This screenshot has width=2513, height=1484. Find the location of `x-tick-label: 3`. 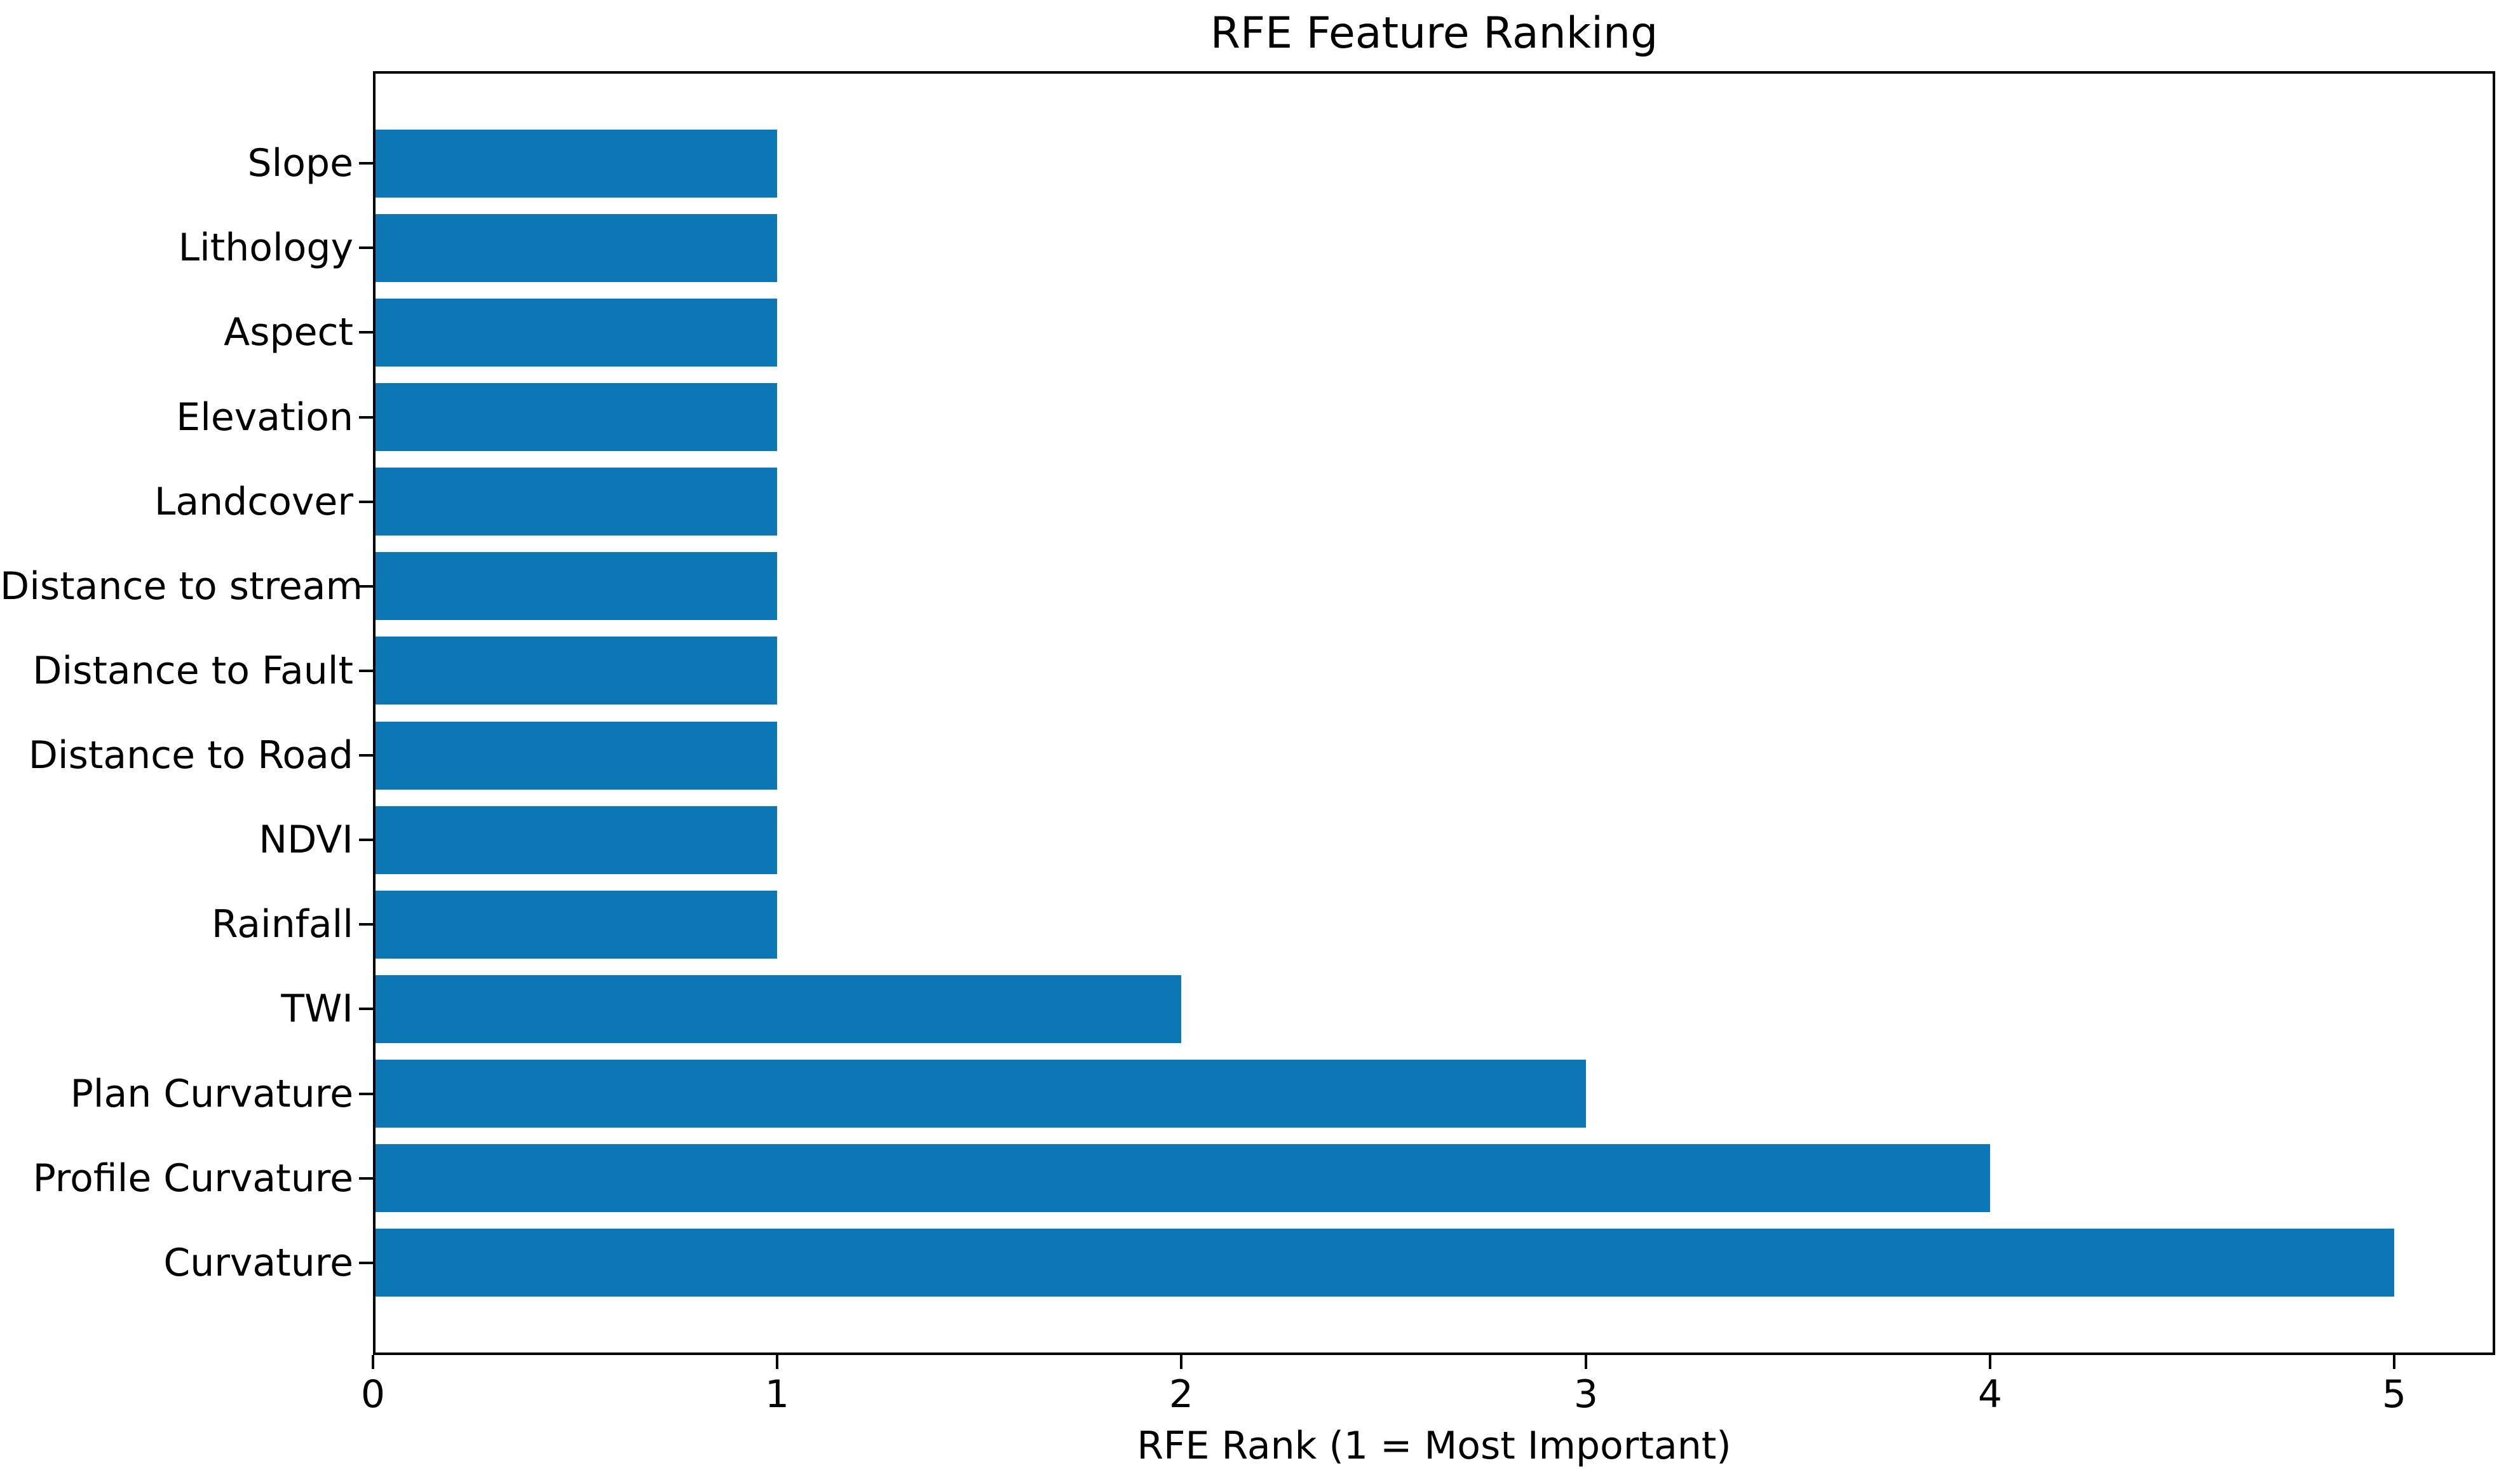

x-tick-label: 3 is located at coordinates (1586, 1394).